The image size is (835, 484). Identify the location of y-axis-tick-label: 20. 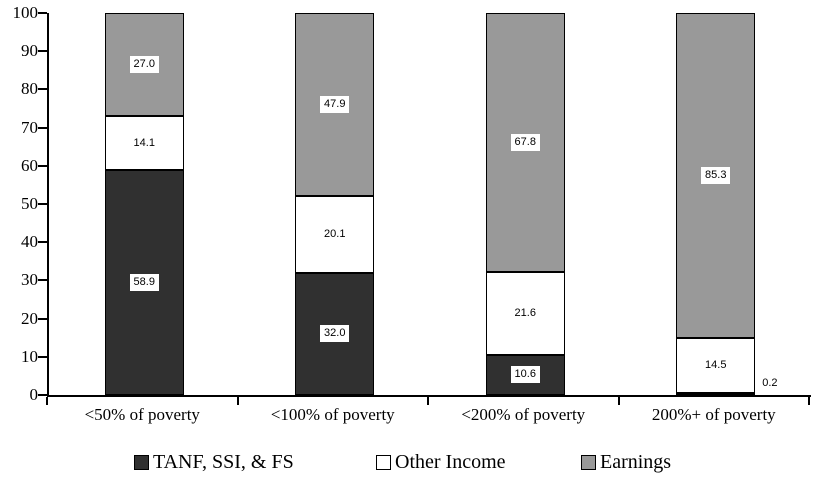
(29, 318).